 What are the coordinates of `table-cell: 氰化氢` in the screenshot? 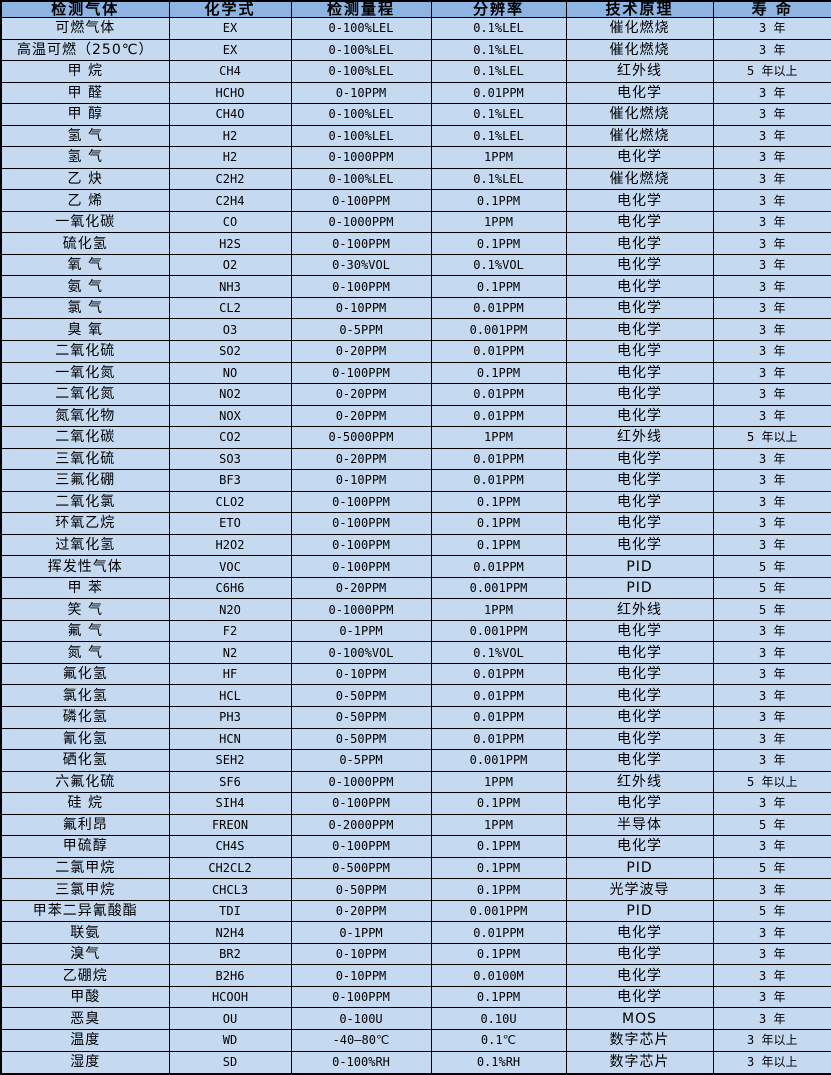 It's located at (85, 739).